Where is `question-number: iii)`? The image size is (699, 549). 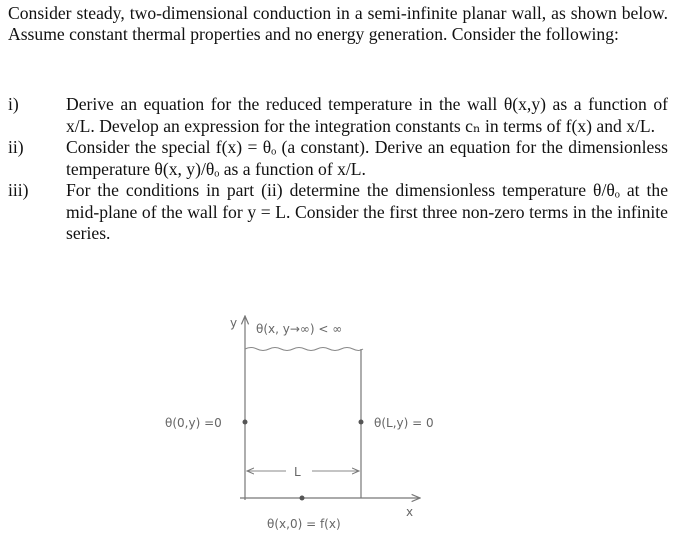 question-number: iii) is located at coordinates (18, 190).